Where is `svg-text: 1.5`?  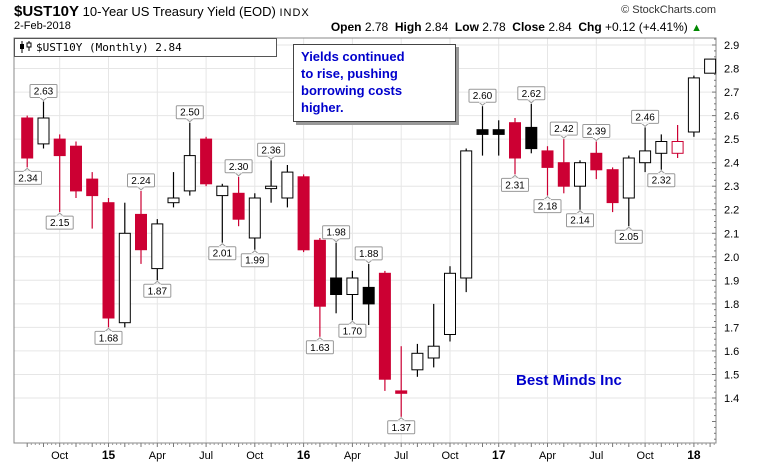
svg-text: 1.5 is located at coordinates (731, 376).